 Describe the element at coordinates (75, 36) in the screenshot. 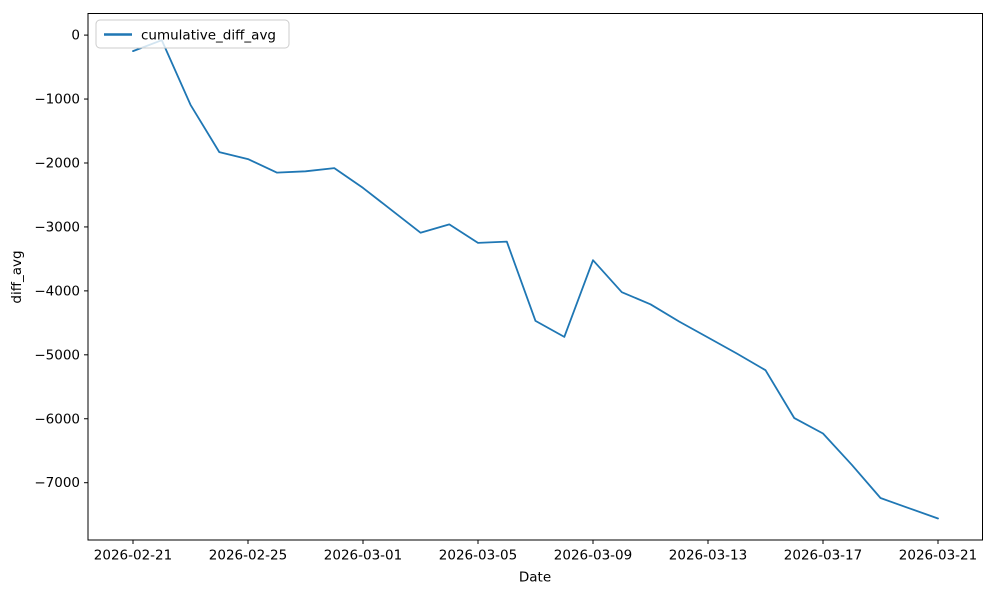

I see `y-tick-label: 0` at that location.